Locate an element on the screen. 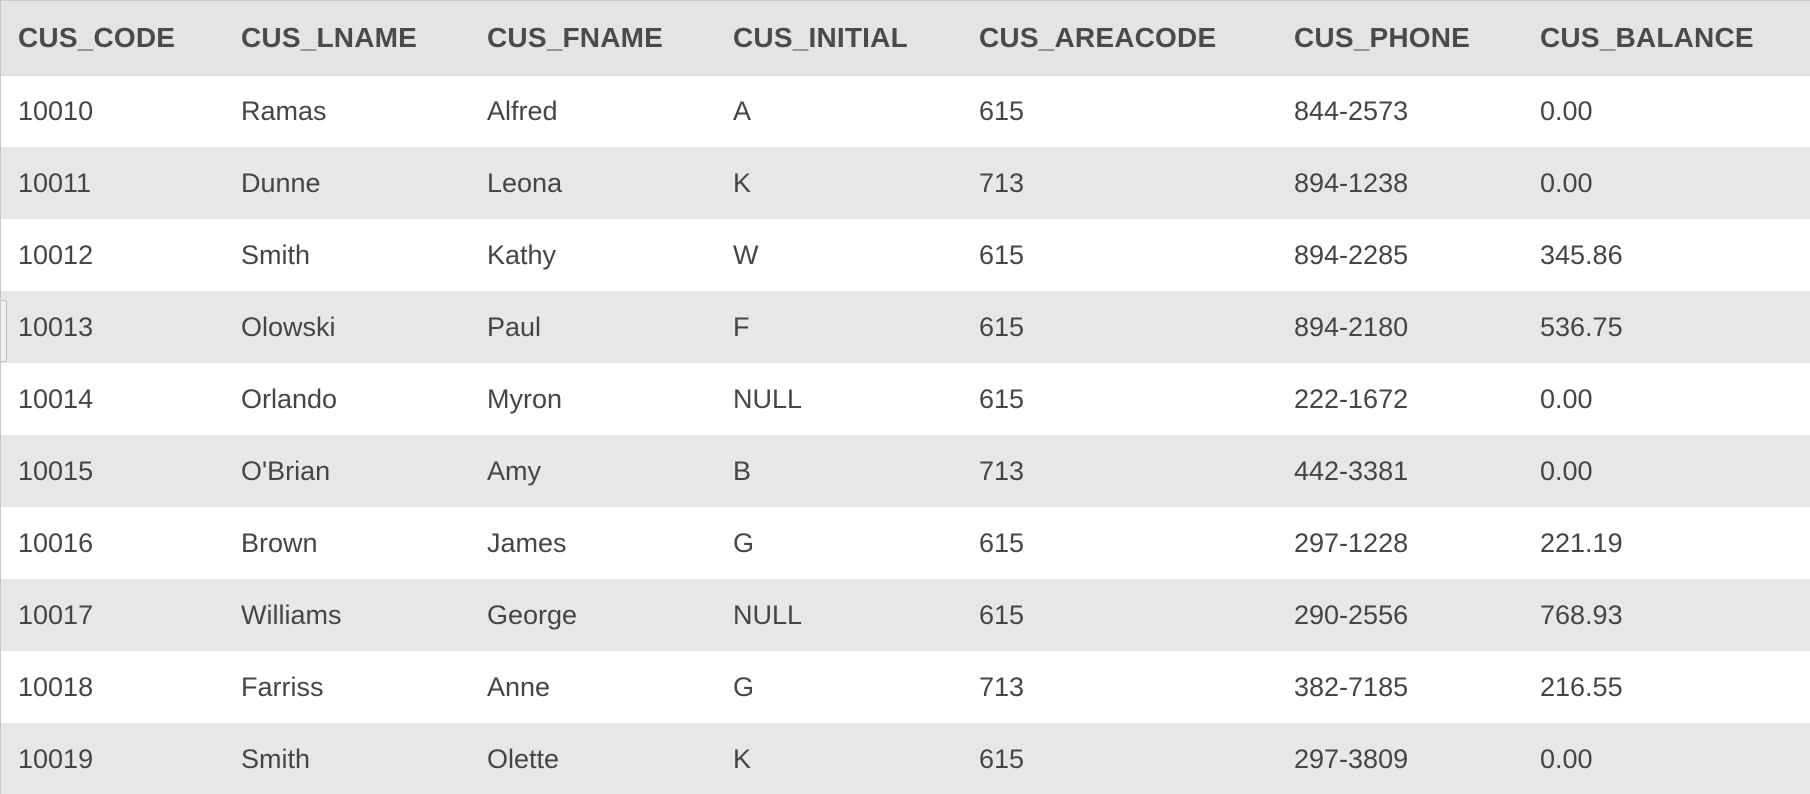 This screenshot has width=1810, height=794. cell-cus-fname: Myron is located at coordinates (593, 399).